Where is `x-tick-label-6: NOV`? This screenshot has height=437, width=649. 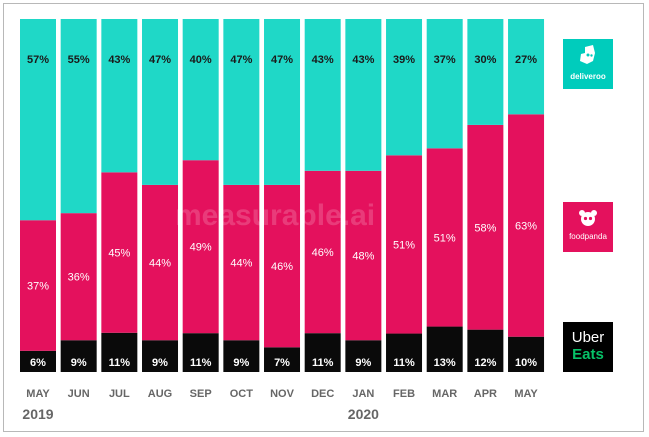
x-tick-label-6: NOV is located at coordinates (282, 394).